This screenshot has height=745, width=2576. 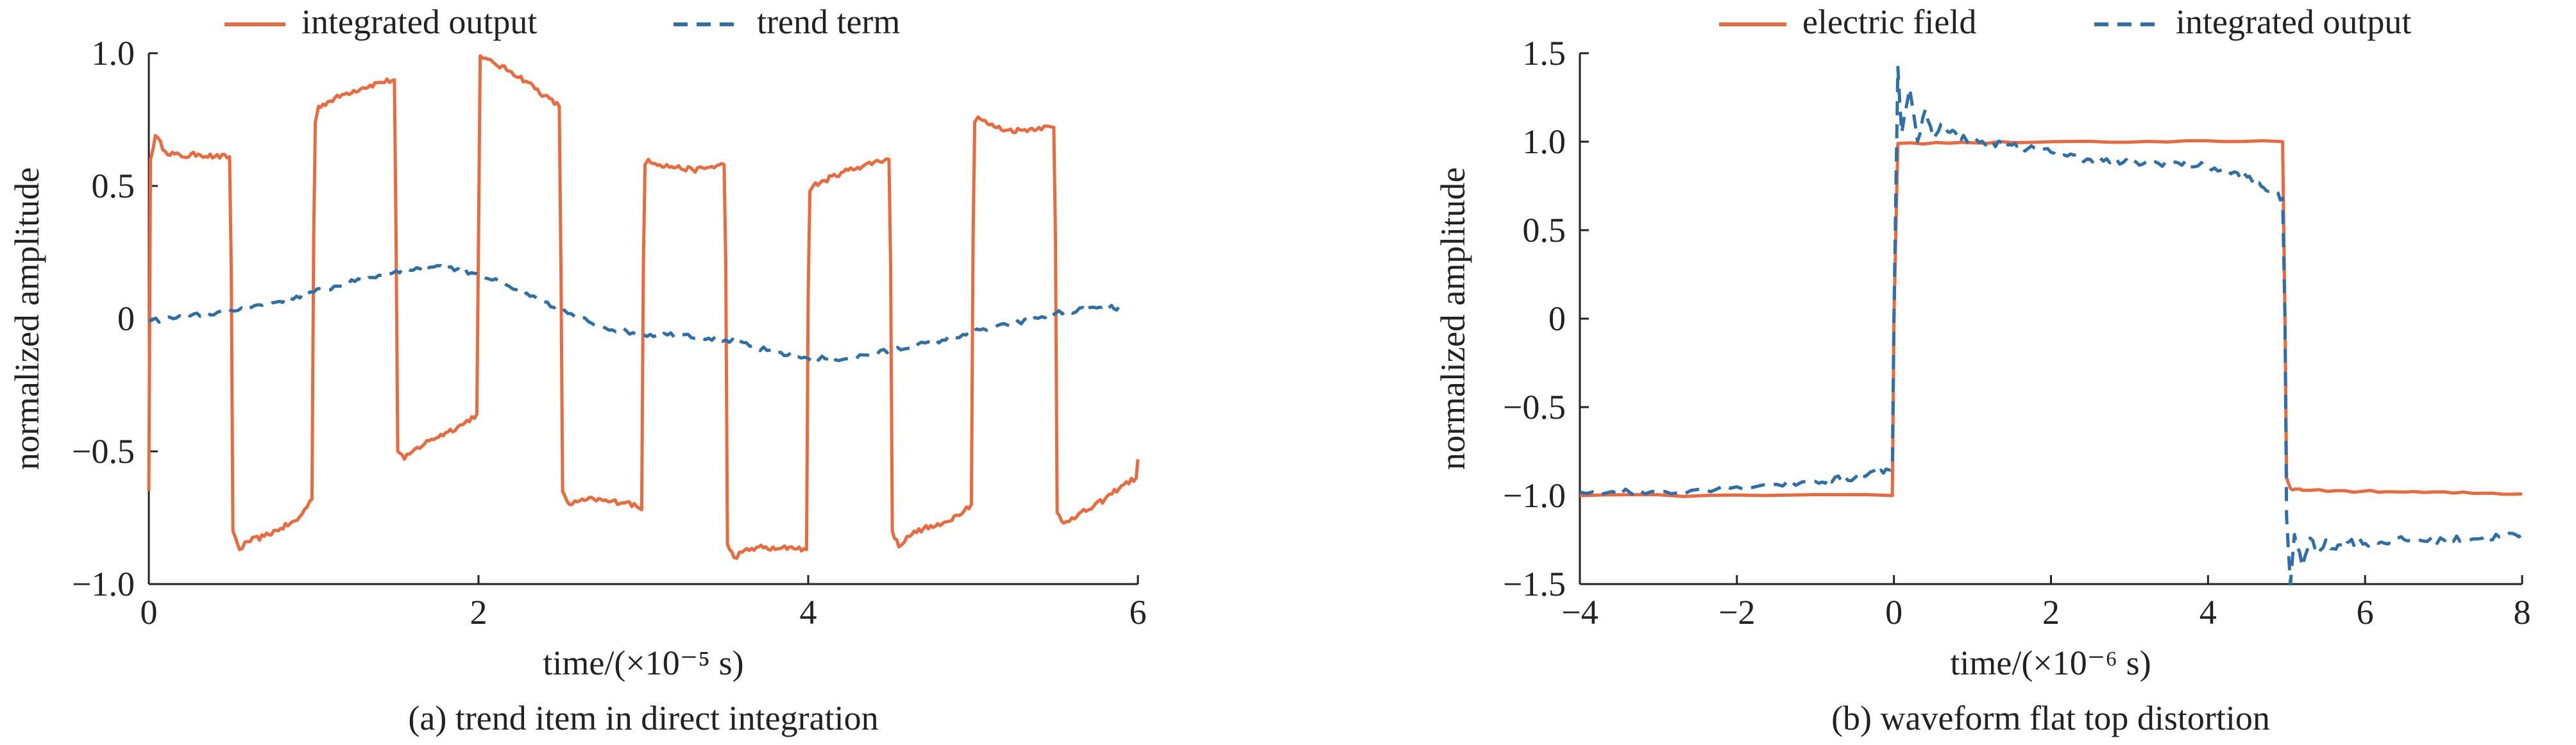 What do you see at coordinates (113, 53) in the screenshot?
I see `y-tick-label-a: 1.0` at bounding box center [113, 53].